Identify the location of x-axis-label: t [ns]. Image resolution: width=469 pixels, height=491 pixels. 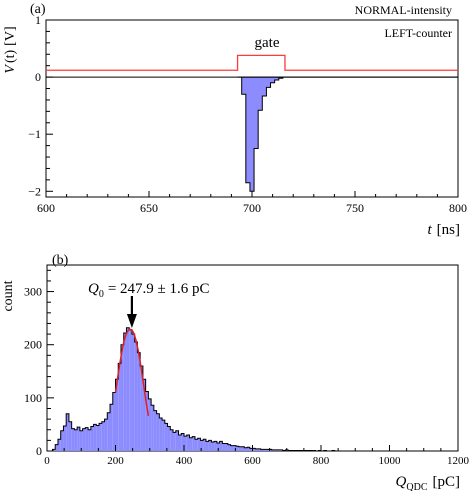
(444, 230).